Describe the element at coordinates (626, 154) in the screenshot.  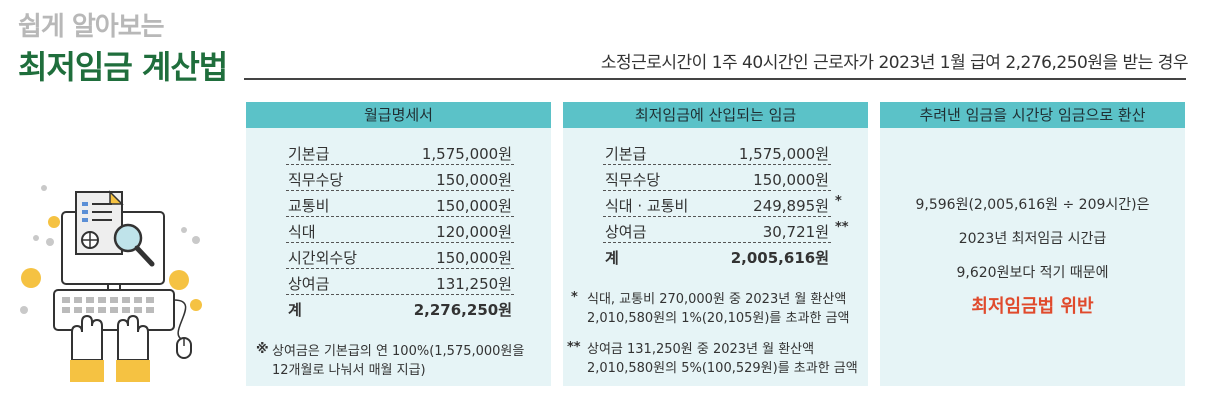
I see `included-row-label: 기본급` at that location.